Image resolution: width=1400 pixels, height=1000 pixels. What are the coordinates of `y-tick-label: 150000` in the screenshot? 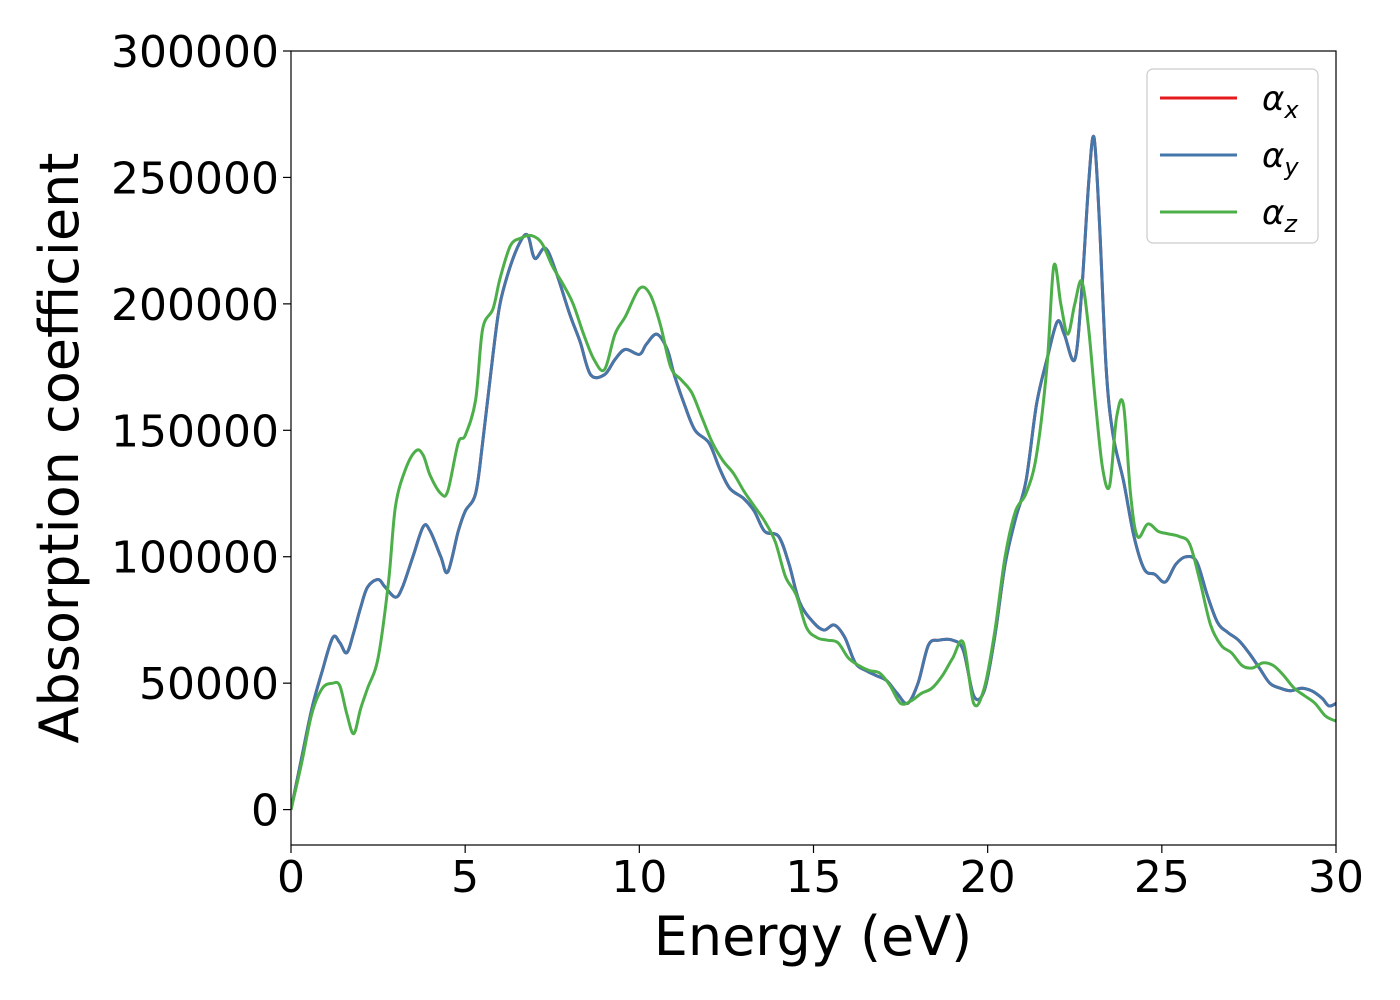 It's located at (195, 431).